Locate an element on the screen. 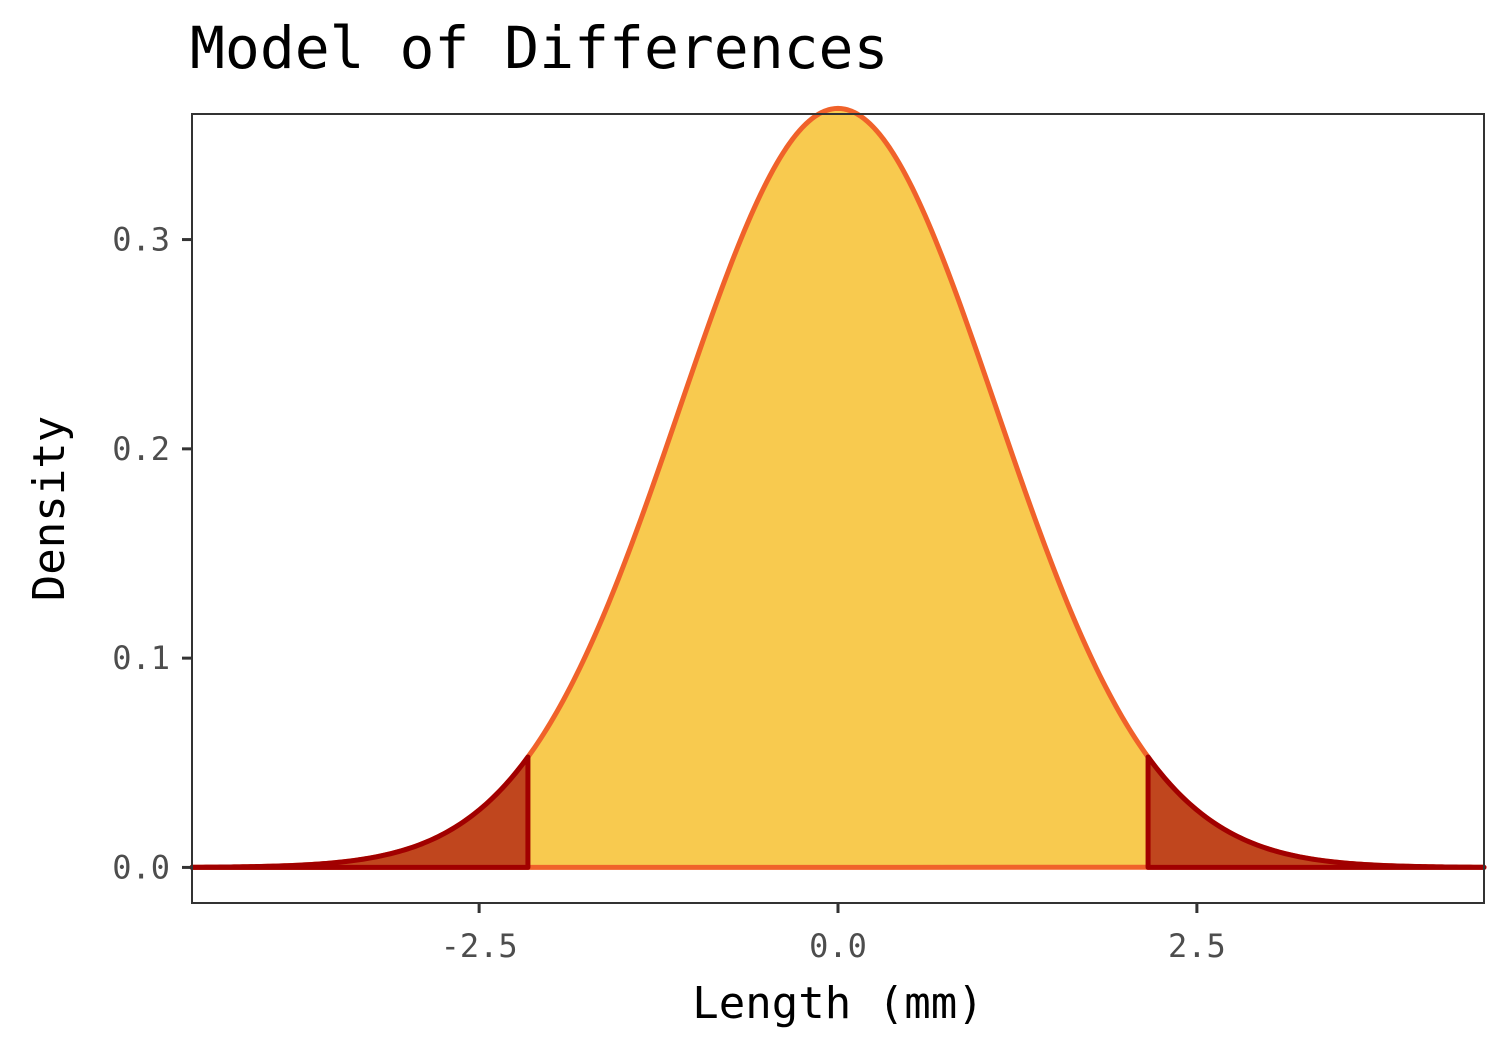  chart-title: Model of Differences is located at coordinates (539, 48).